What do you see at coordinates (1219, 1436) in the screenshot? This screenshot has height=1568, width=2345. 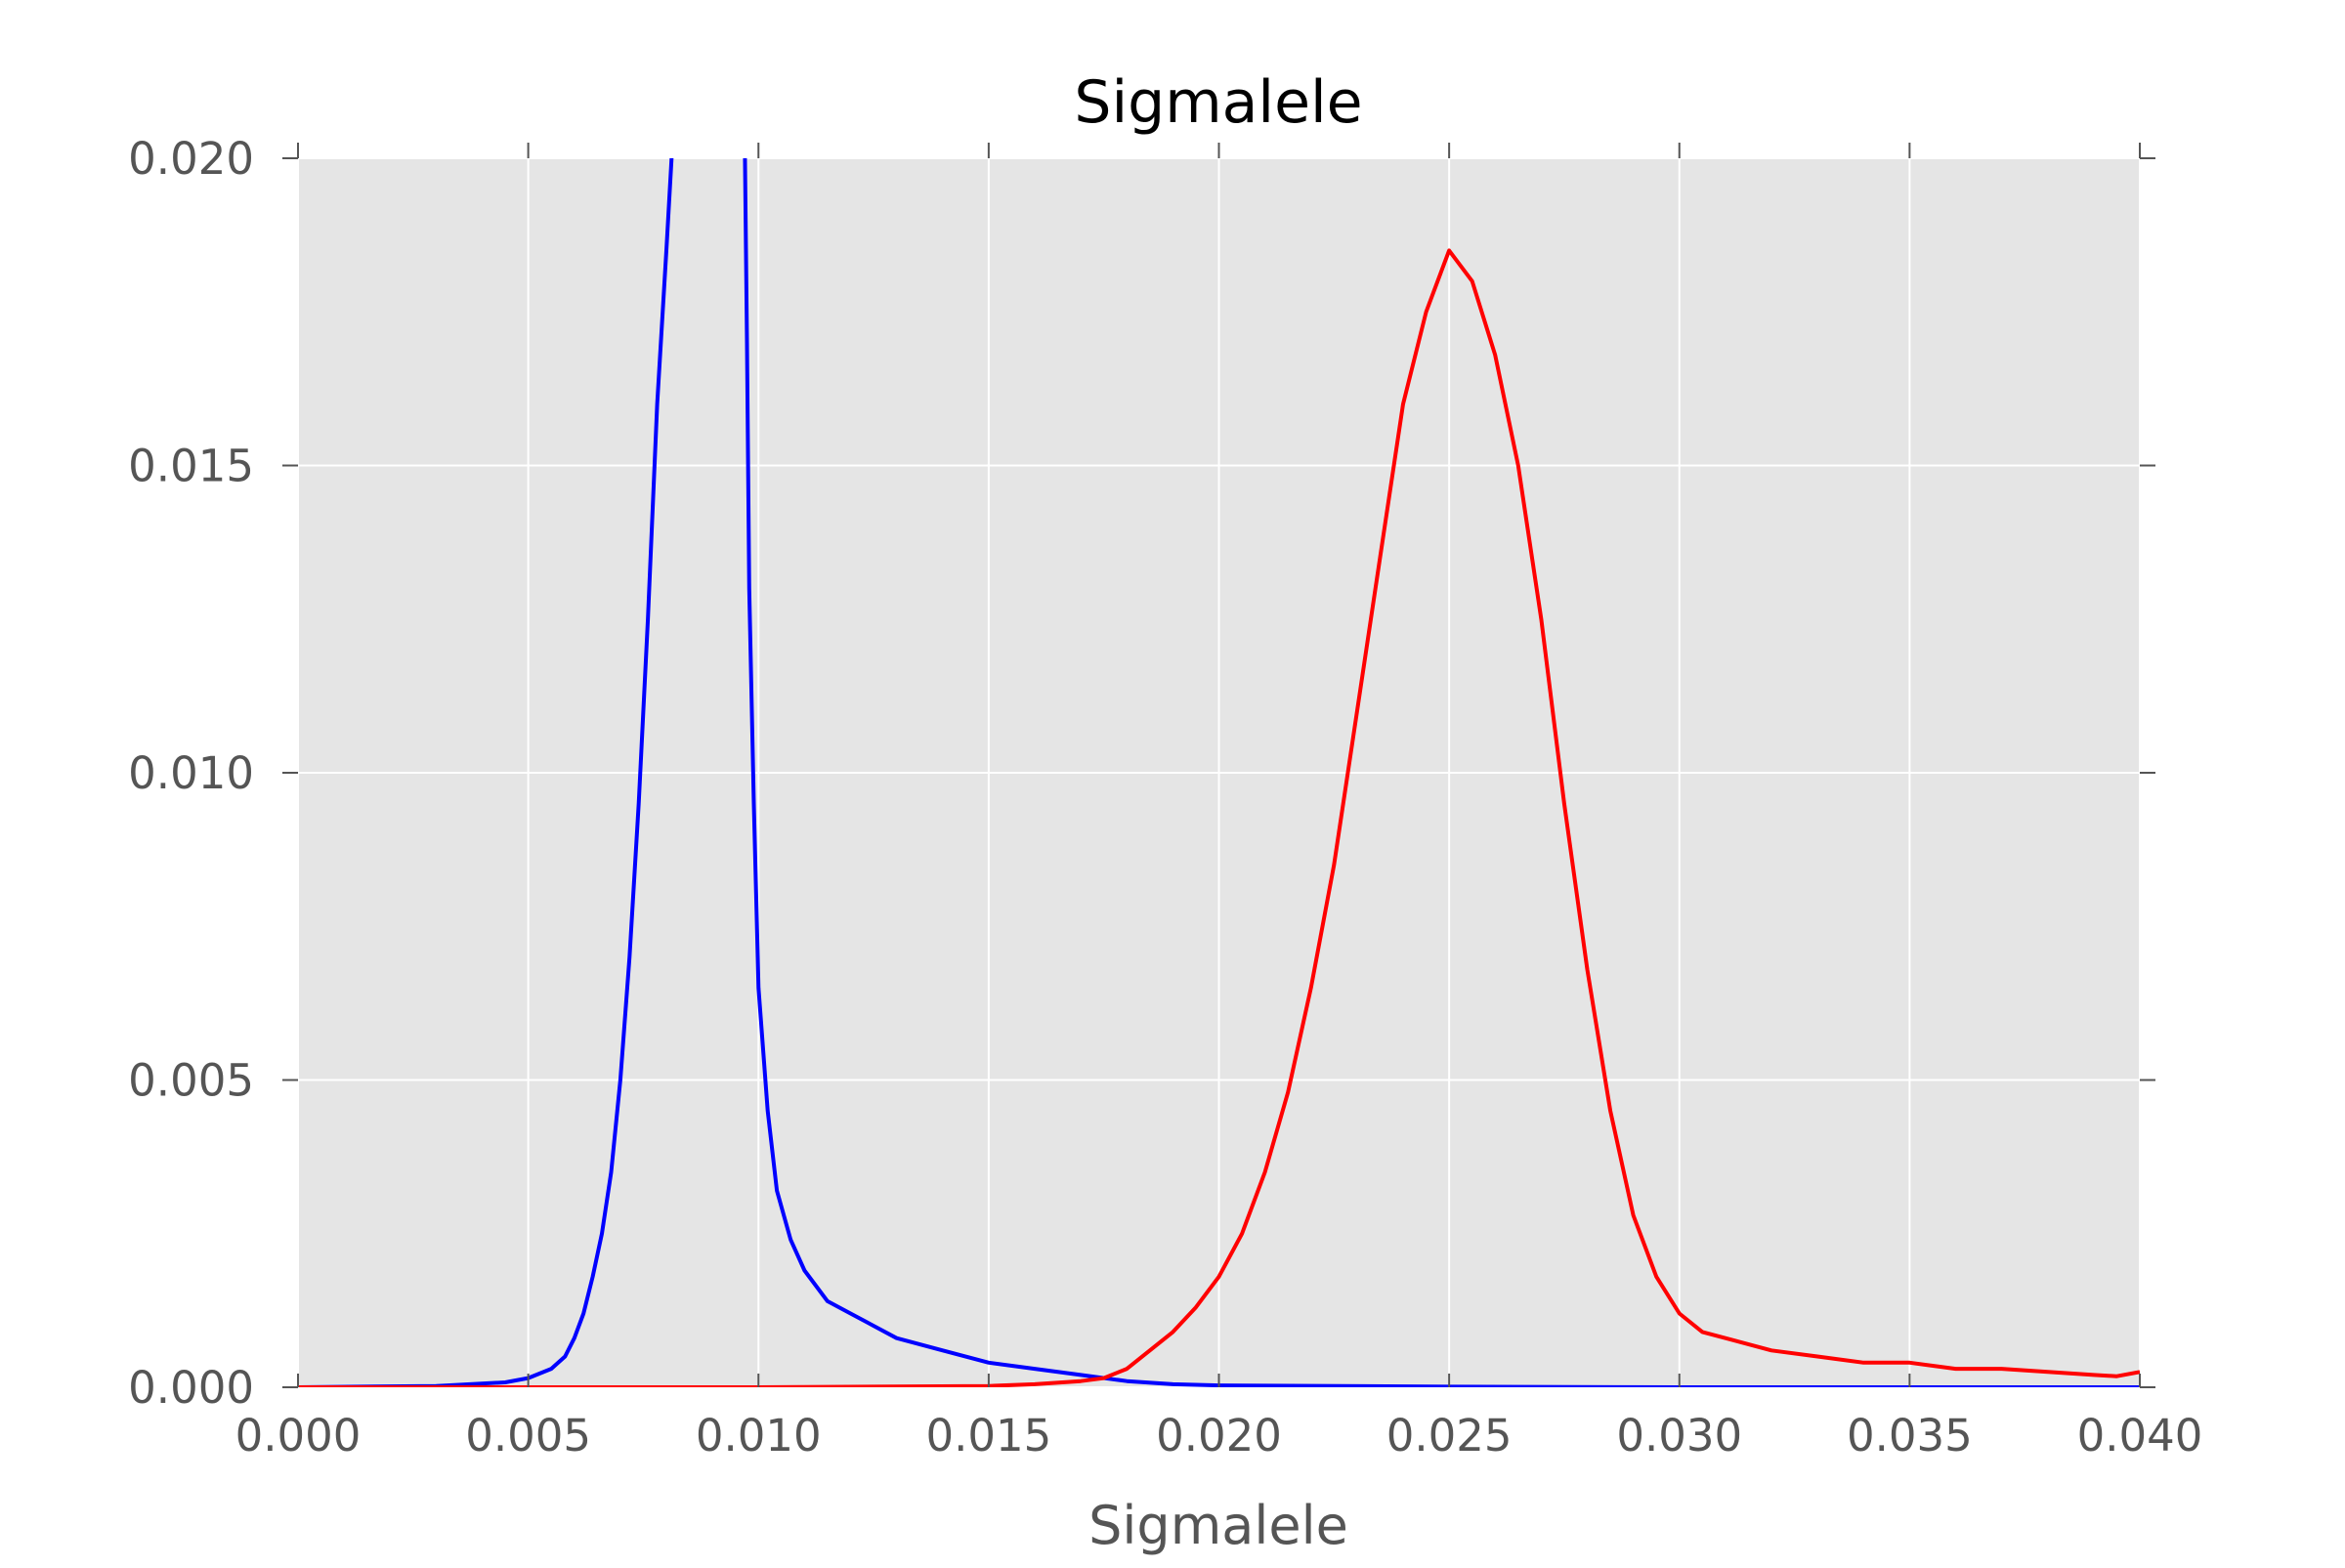 I see `x-tick-label: 0.020` at bounding box center [1219, 1436].